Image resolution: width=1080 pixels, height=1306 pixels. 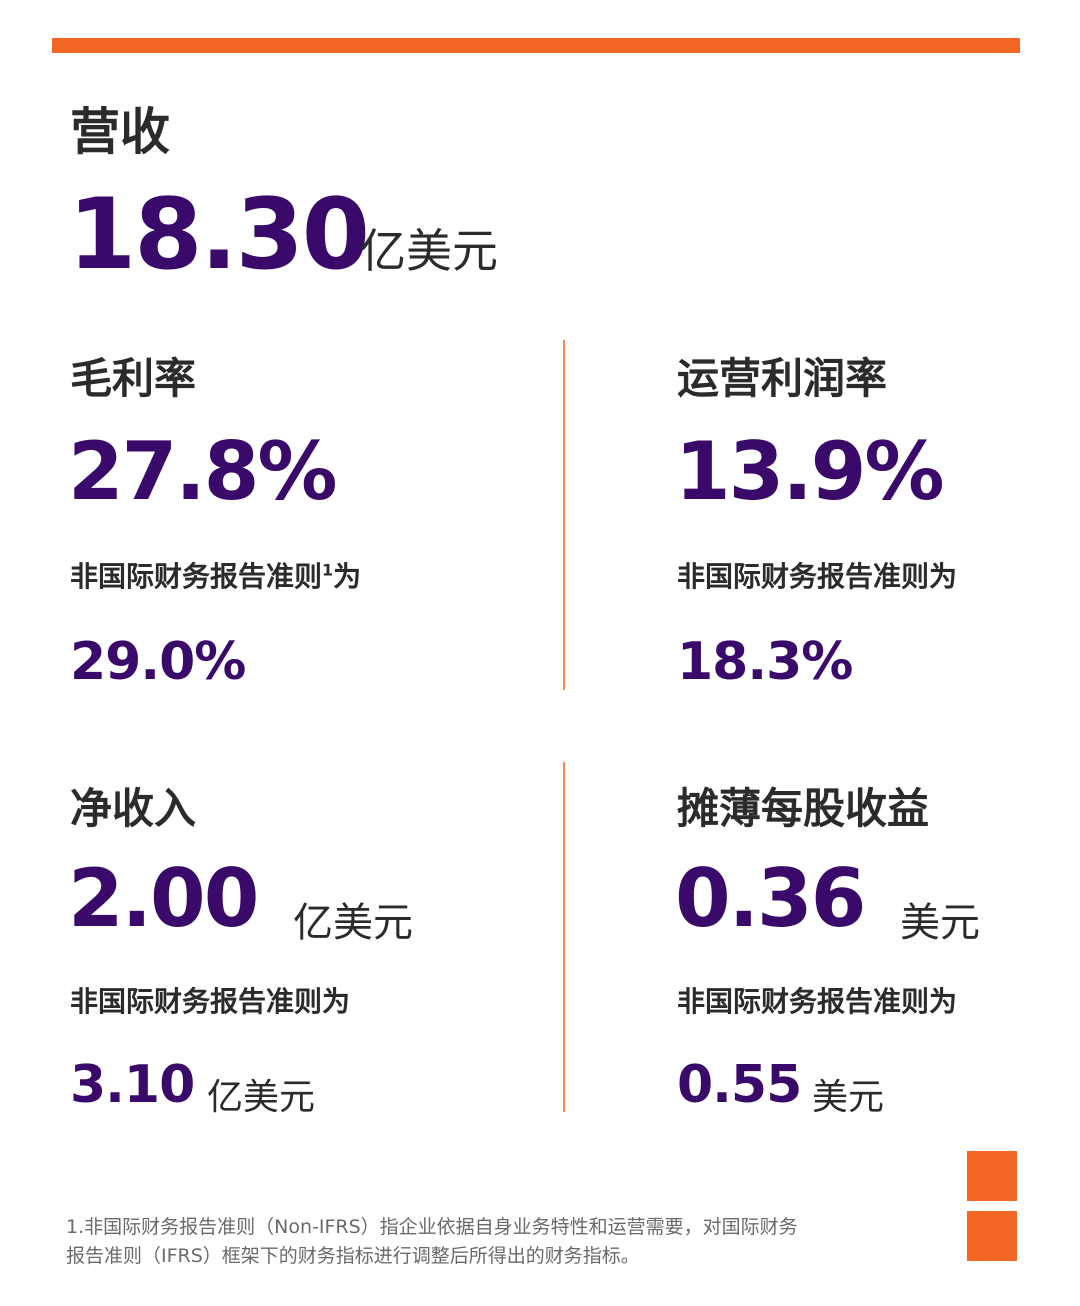 I want to click on revenue-label: 营收, so click(x=120, y=132).